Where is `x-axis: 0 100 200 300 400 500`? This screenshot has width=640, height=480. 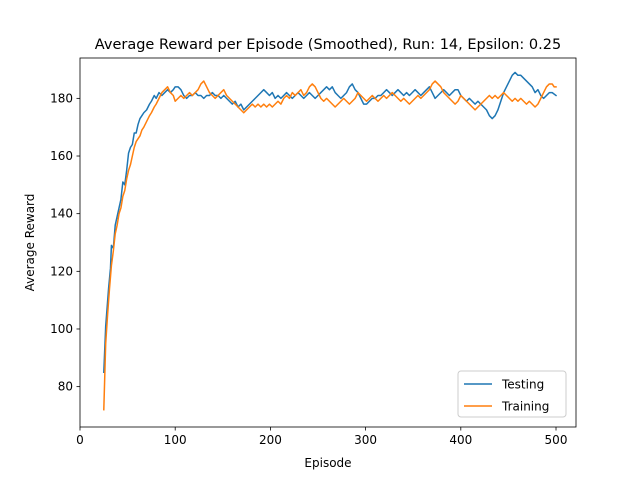 x-axis: 0 100 200 300 400 500 is located at coordinates (321, 437).